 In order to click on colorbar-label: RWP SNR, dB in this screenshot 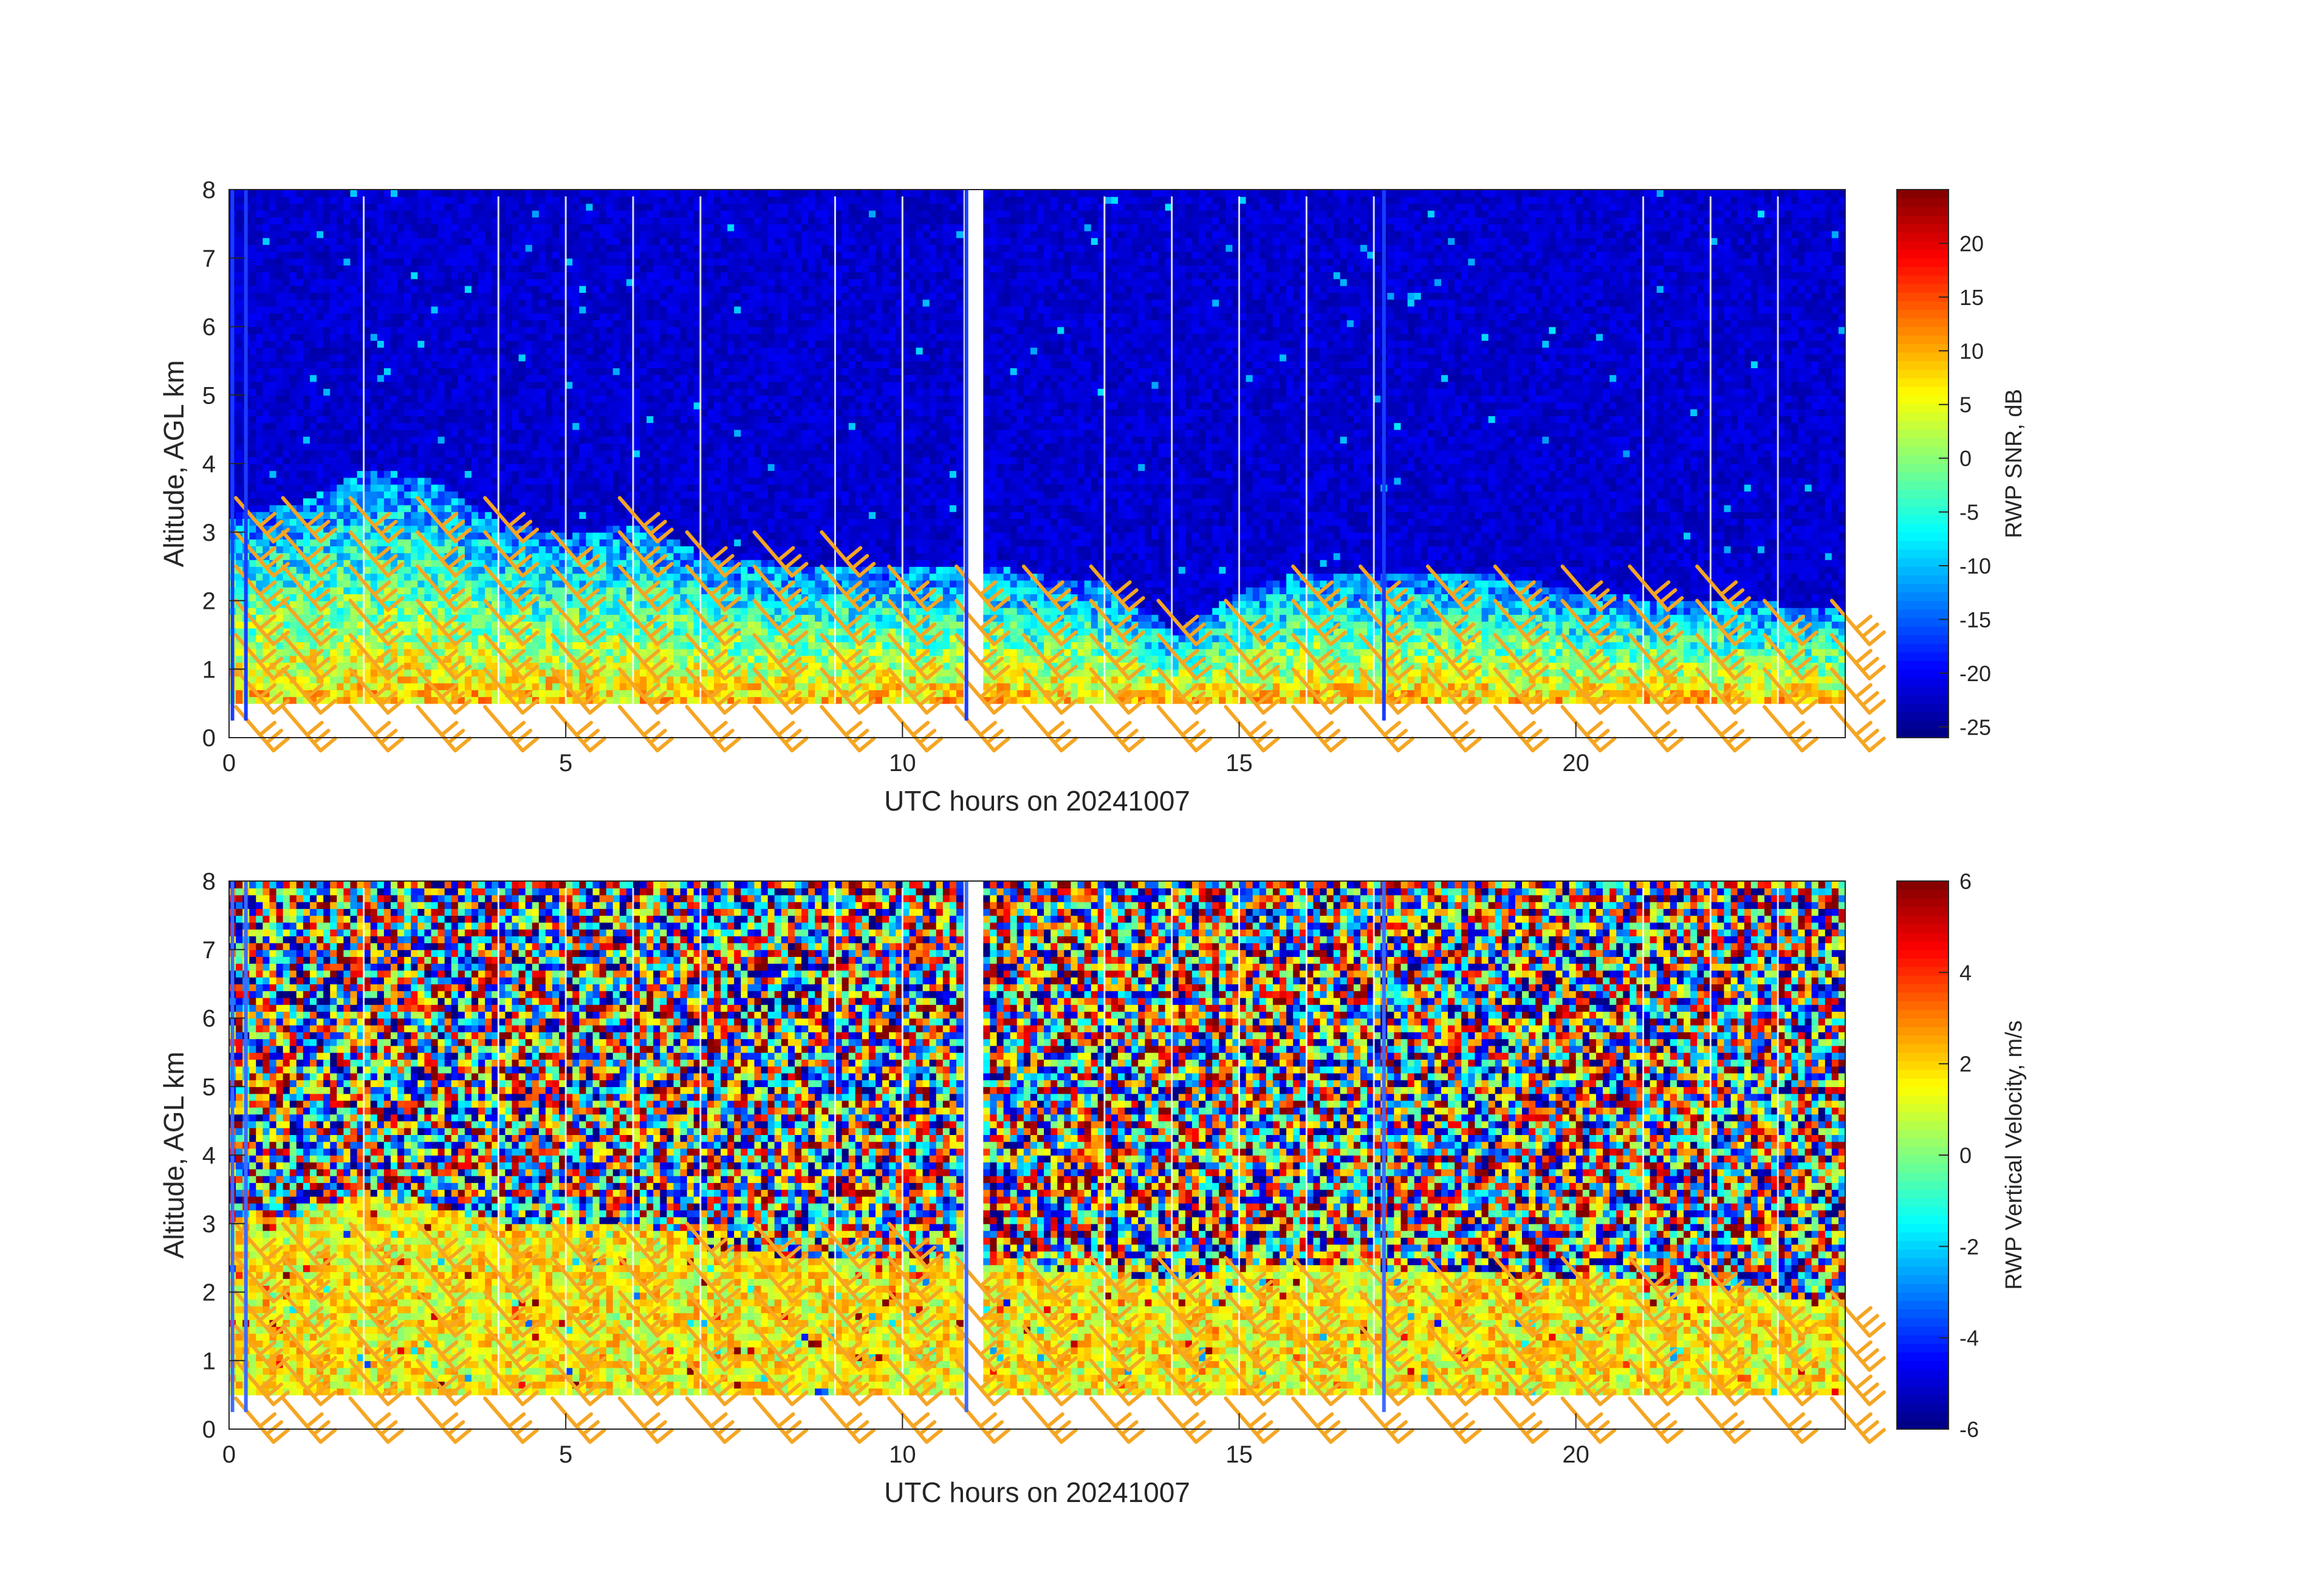, I will do `click(2014, 463)`.